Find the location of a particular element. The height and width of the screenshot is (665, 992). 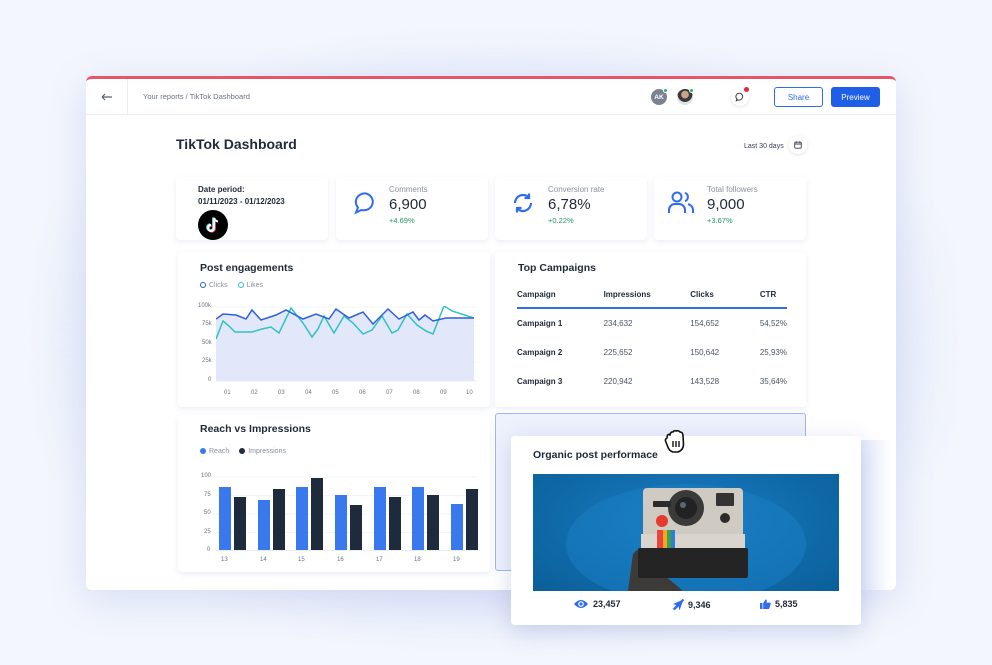

x-tick: 16 is located at coordinates (340, 560).